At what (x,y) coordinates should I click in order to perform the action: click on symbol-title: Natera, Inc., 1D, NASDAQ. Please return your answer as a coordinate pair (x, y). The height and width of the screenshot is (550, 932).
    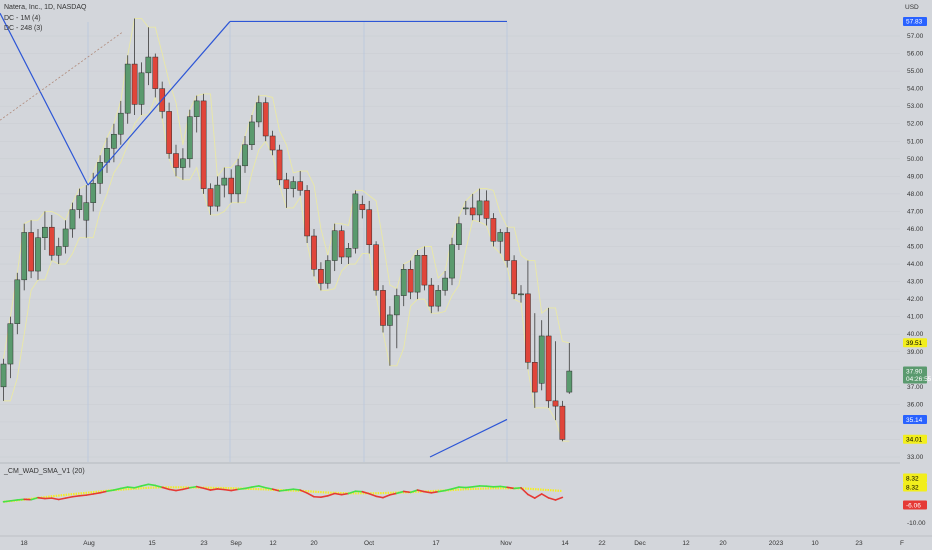
    Looking at the image, I should click on (45, 7).